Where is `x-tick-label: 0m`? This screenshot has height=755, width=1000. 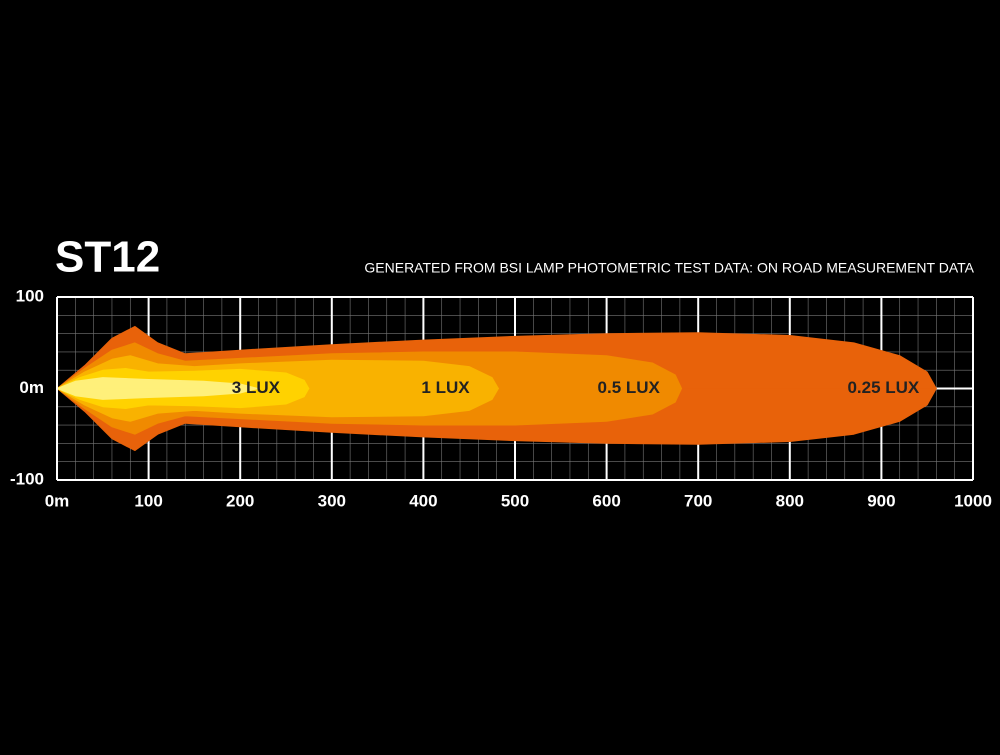
x-tick-label: 0m is located at coordinates (57, 500).